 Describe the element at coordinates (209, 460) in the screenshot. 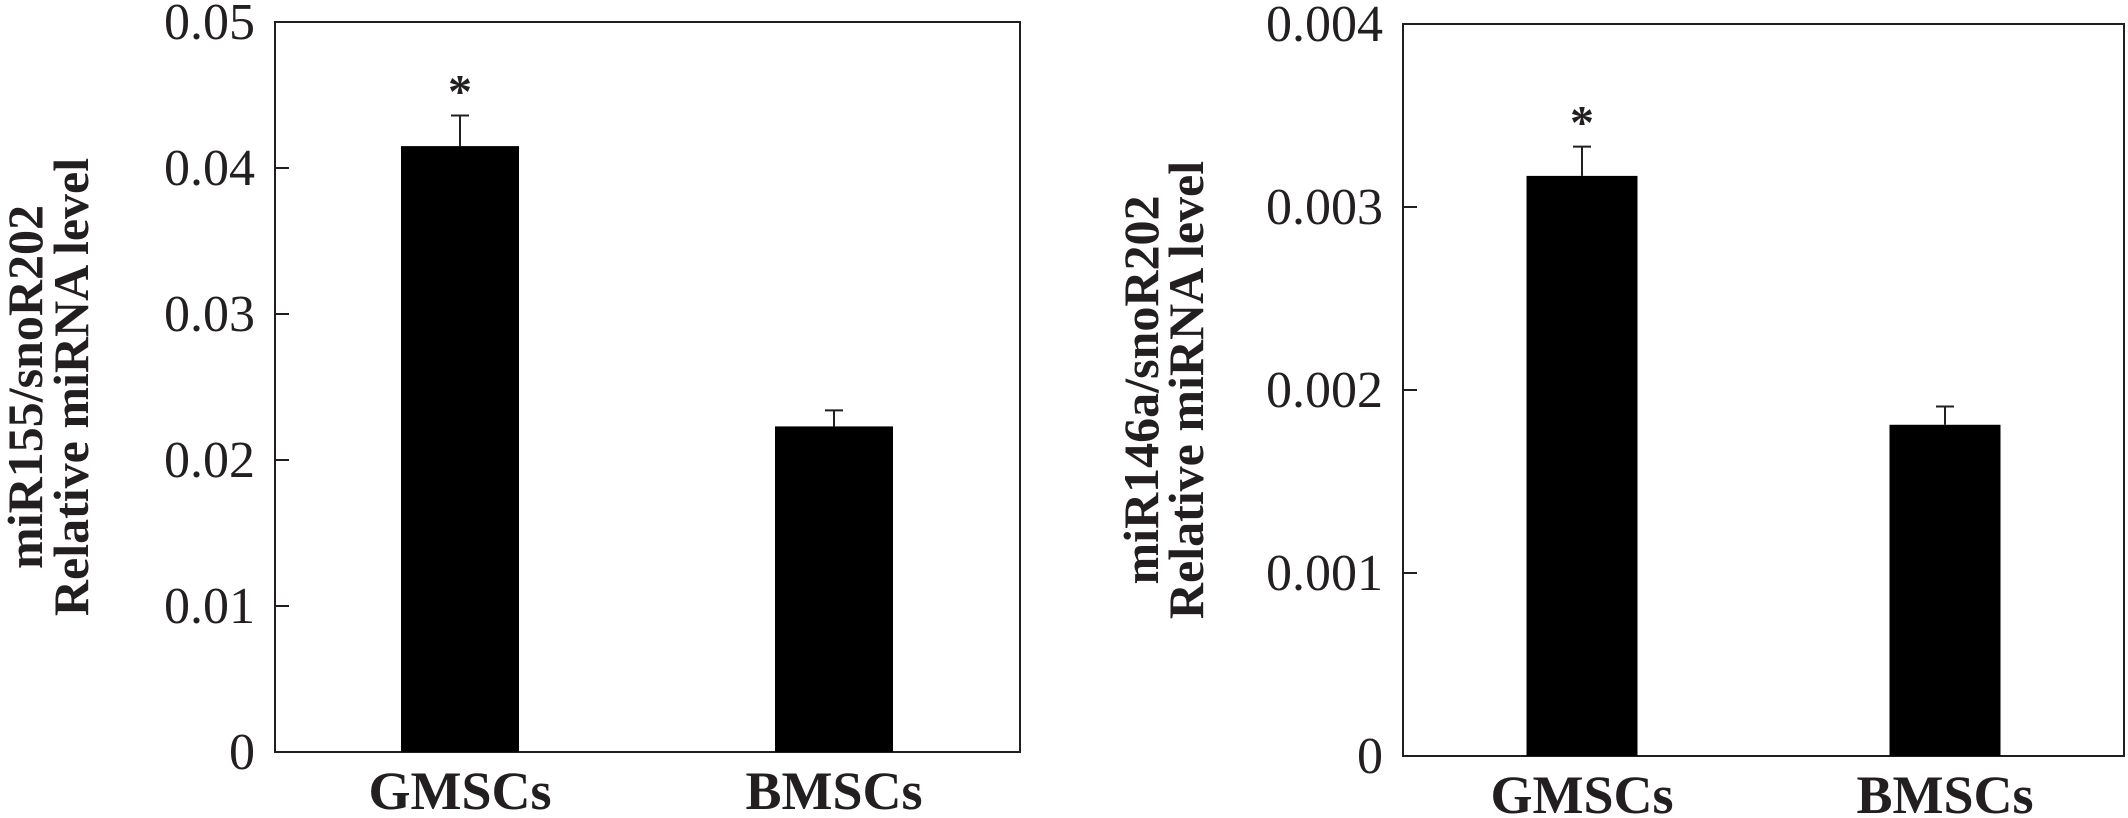

I see `y-tick-label: 0.02` at that location.